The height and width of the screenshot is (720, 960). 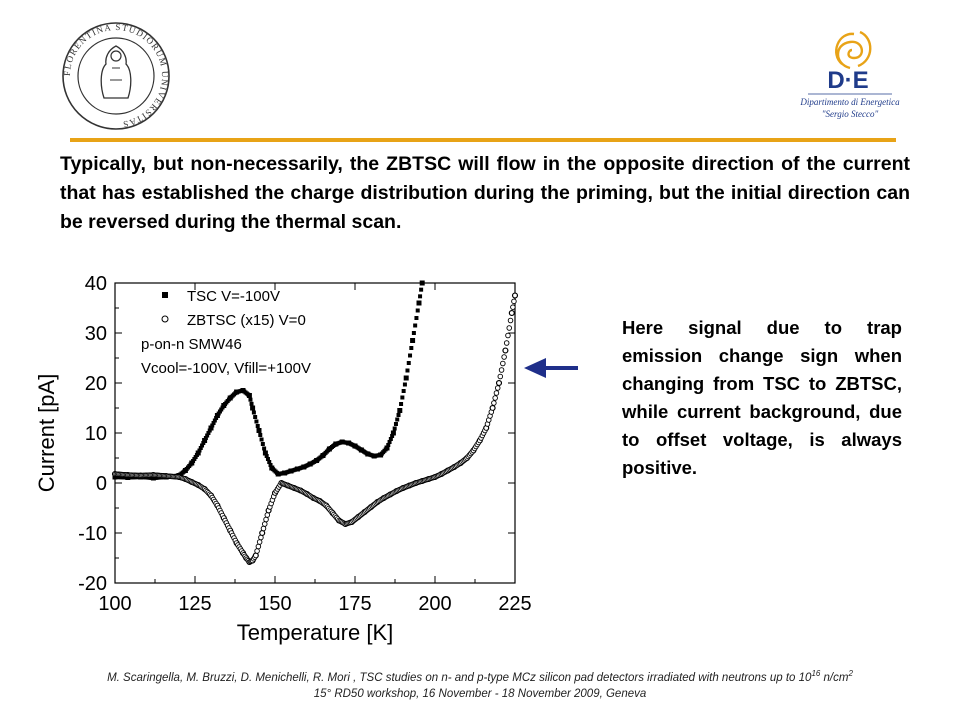 I want to click on citation-exponent: 16, so click(x=816, y=674).